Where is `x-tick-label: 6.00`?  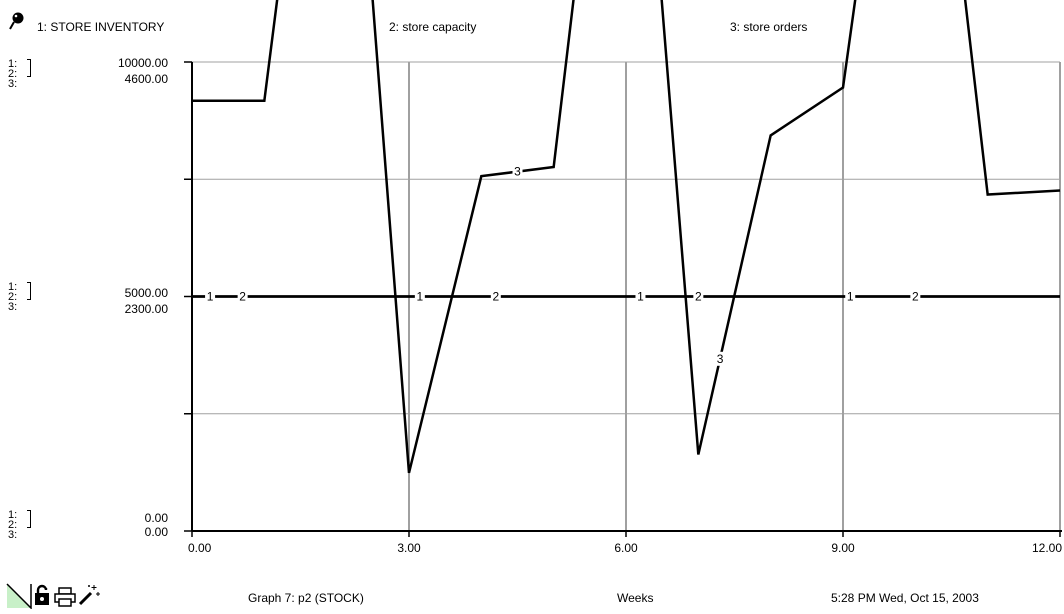 x-tick-label: 6.00 is located at coordinates (626, 548).